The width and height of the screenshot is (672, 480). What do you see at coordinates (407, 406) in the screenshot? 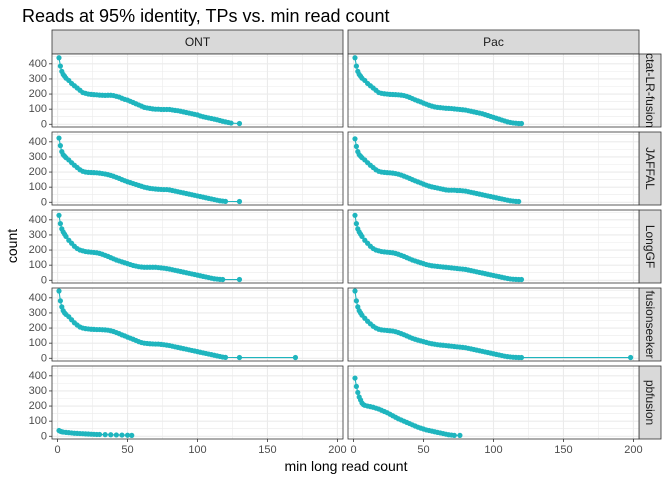
I see `series-pbfusion-Pac` at bounding box center [407, 406].